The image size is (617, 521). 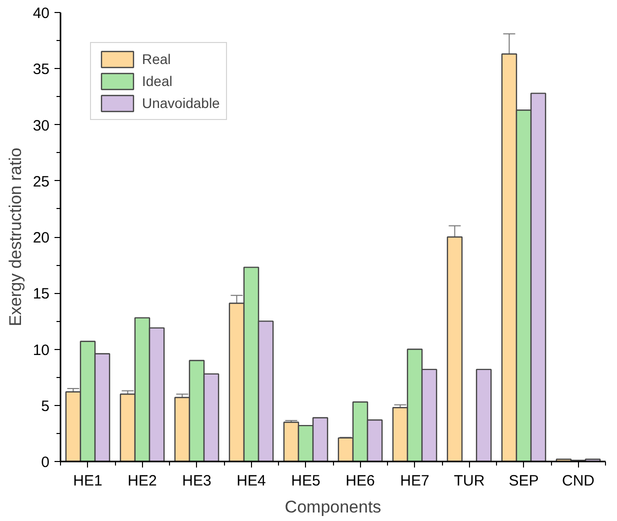 I want to click on y-tick-label: 25, so click(x=41, y=181).